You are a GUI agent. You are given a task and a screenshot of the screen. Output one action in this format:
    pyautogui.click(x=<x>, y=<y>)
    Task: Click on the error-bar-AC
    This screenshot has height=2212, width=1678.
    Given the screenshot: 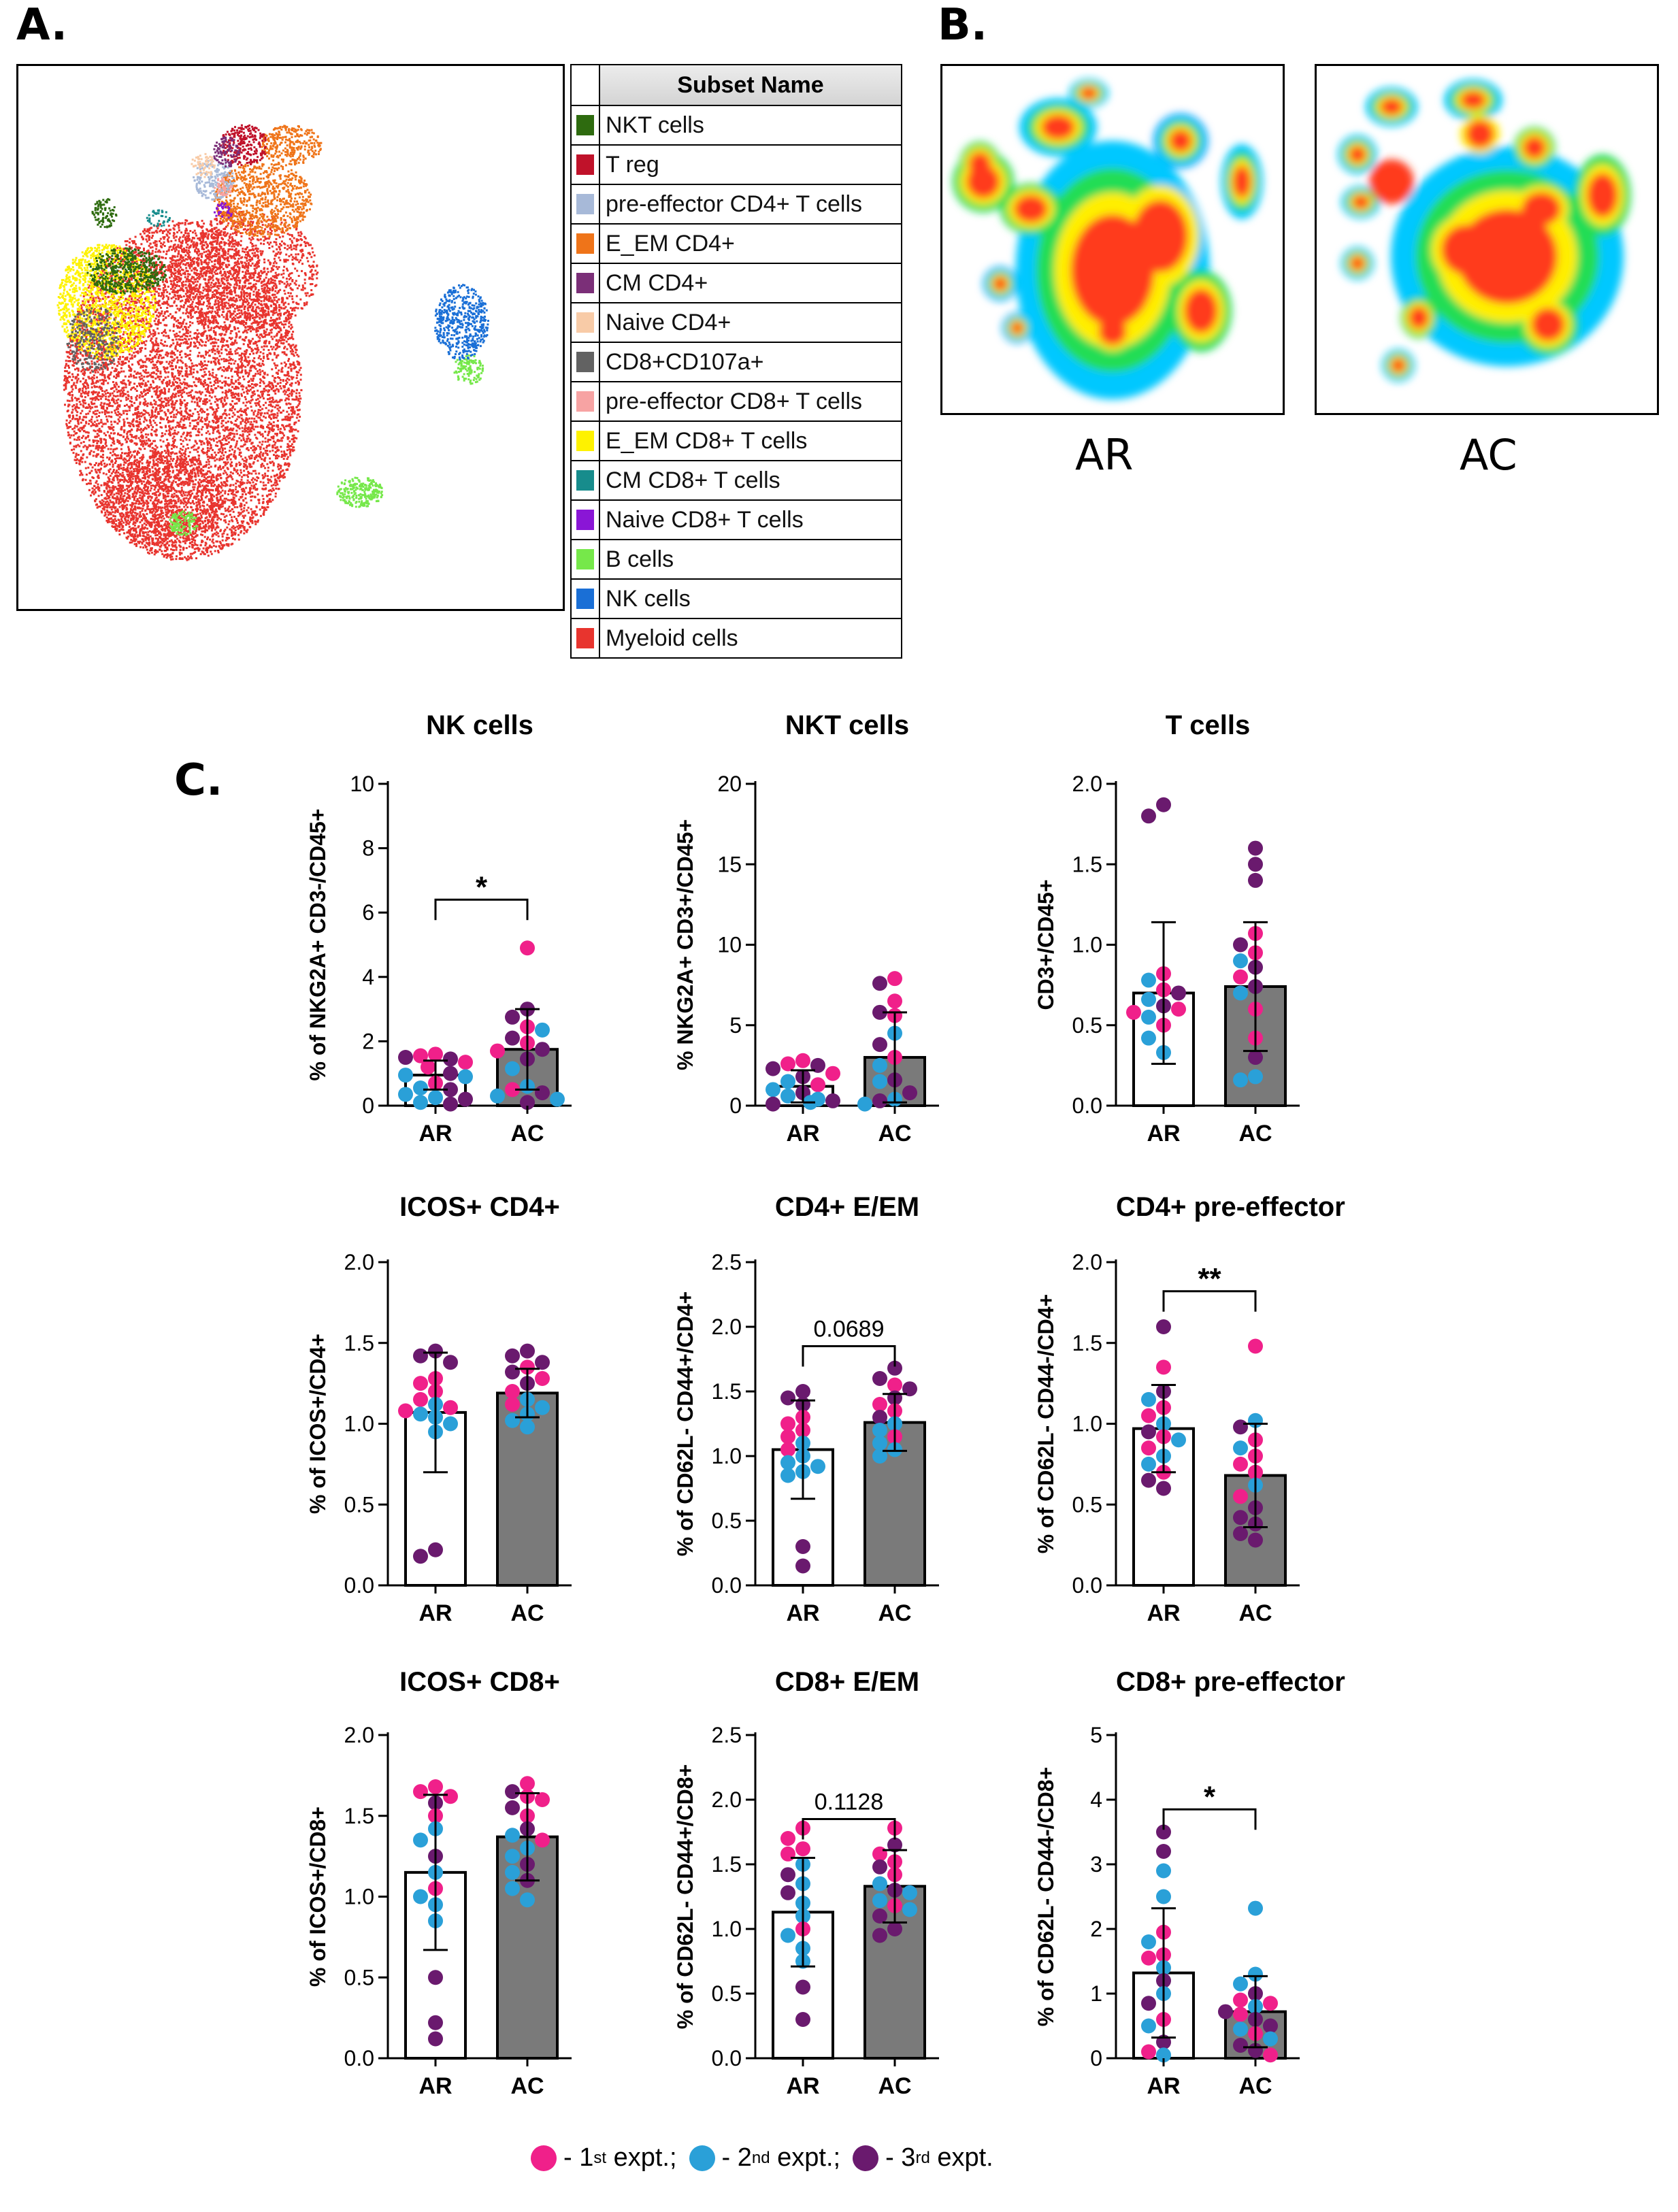 What is the action you would take?
    pyautogui.click(x=528, y=1393)
    